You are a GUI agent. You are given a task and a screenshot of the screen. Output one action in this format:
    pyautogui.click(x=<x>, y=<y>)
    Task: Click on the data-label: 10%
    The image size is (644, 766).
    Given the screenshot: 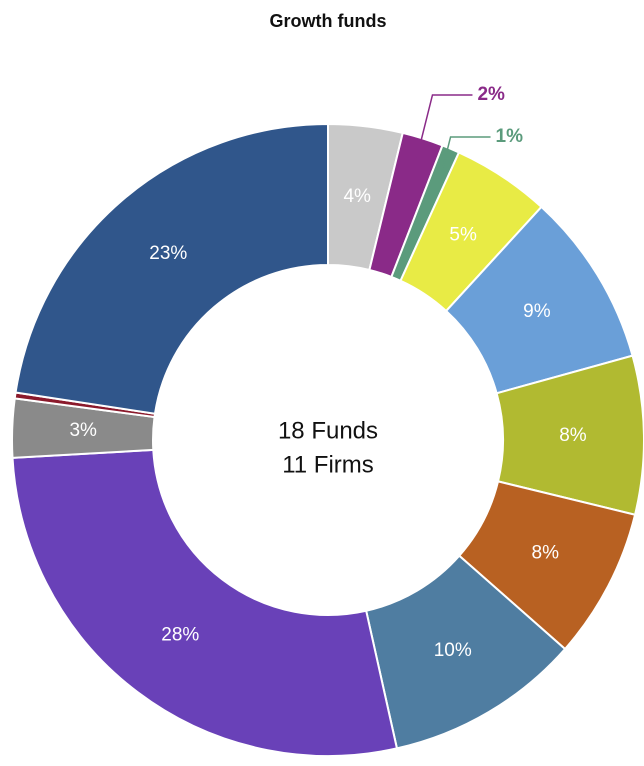 What is the action you would take?
    pyautogui.click(x=453, y=650)
    